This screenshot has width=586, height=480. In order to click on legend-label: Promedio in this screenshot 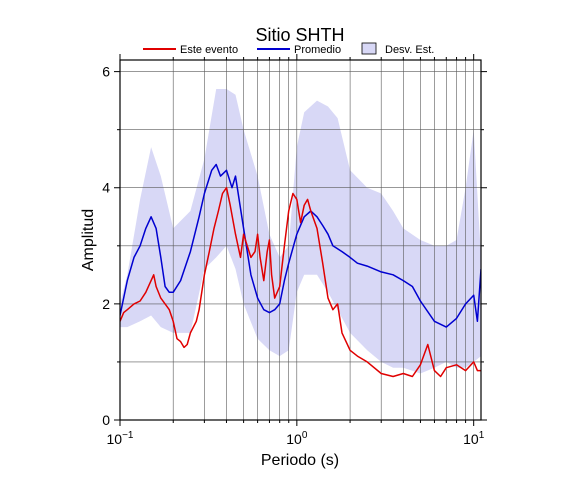, I will do `click(317, 50)`.